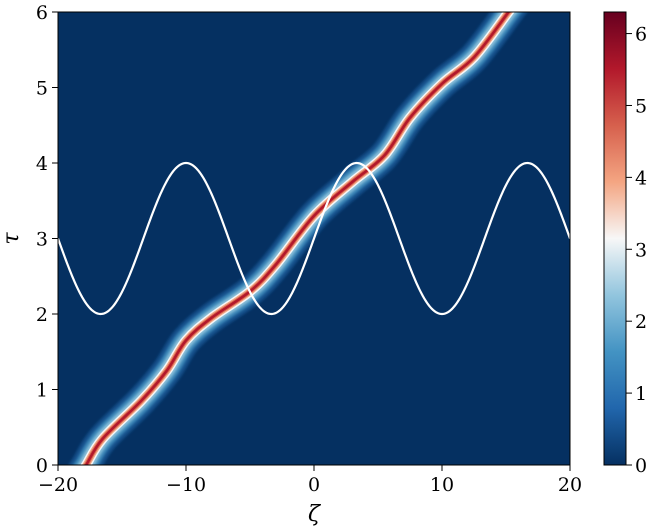 This screenshot has width=649, height=529. What do you see at coordinates (315, 514) in the screenshot?
I see `x-axis-label: ζ` at bounding box center [315, 514].